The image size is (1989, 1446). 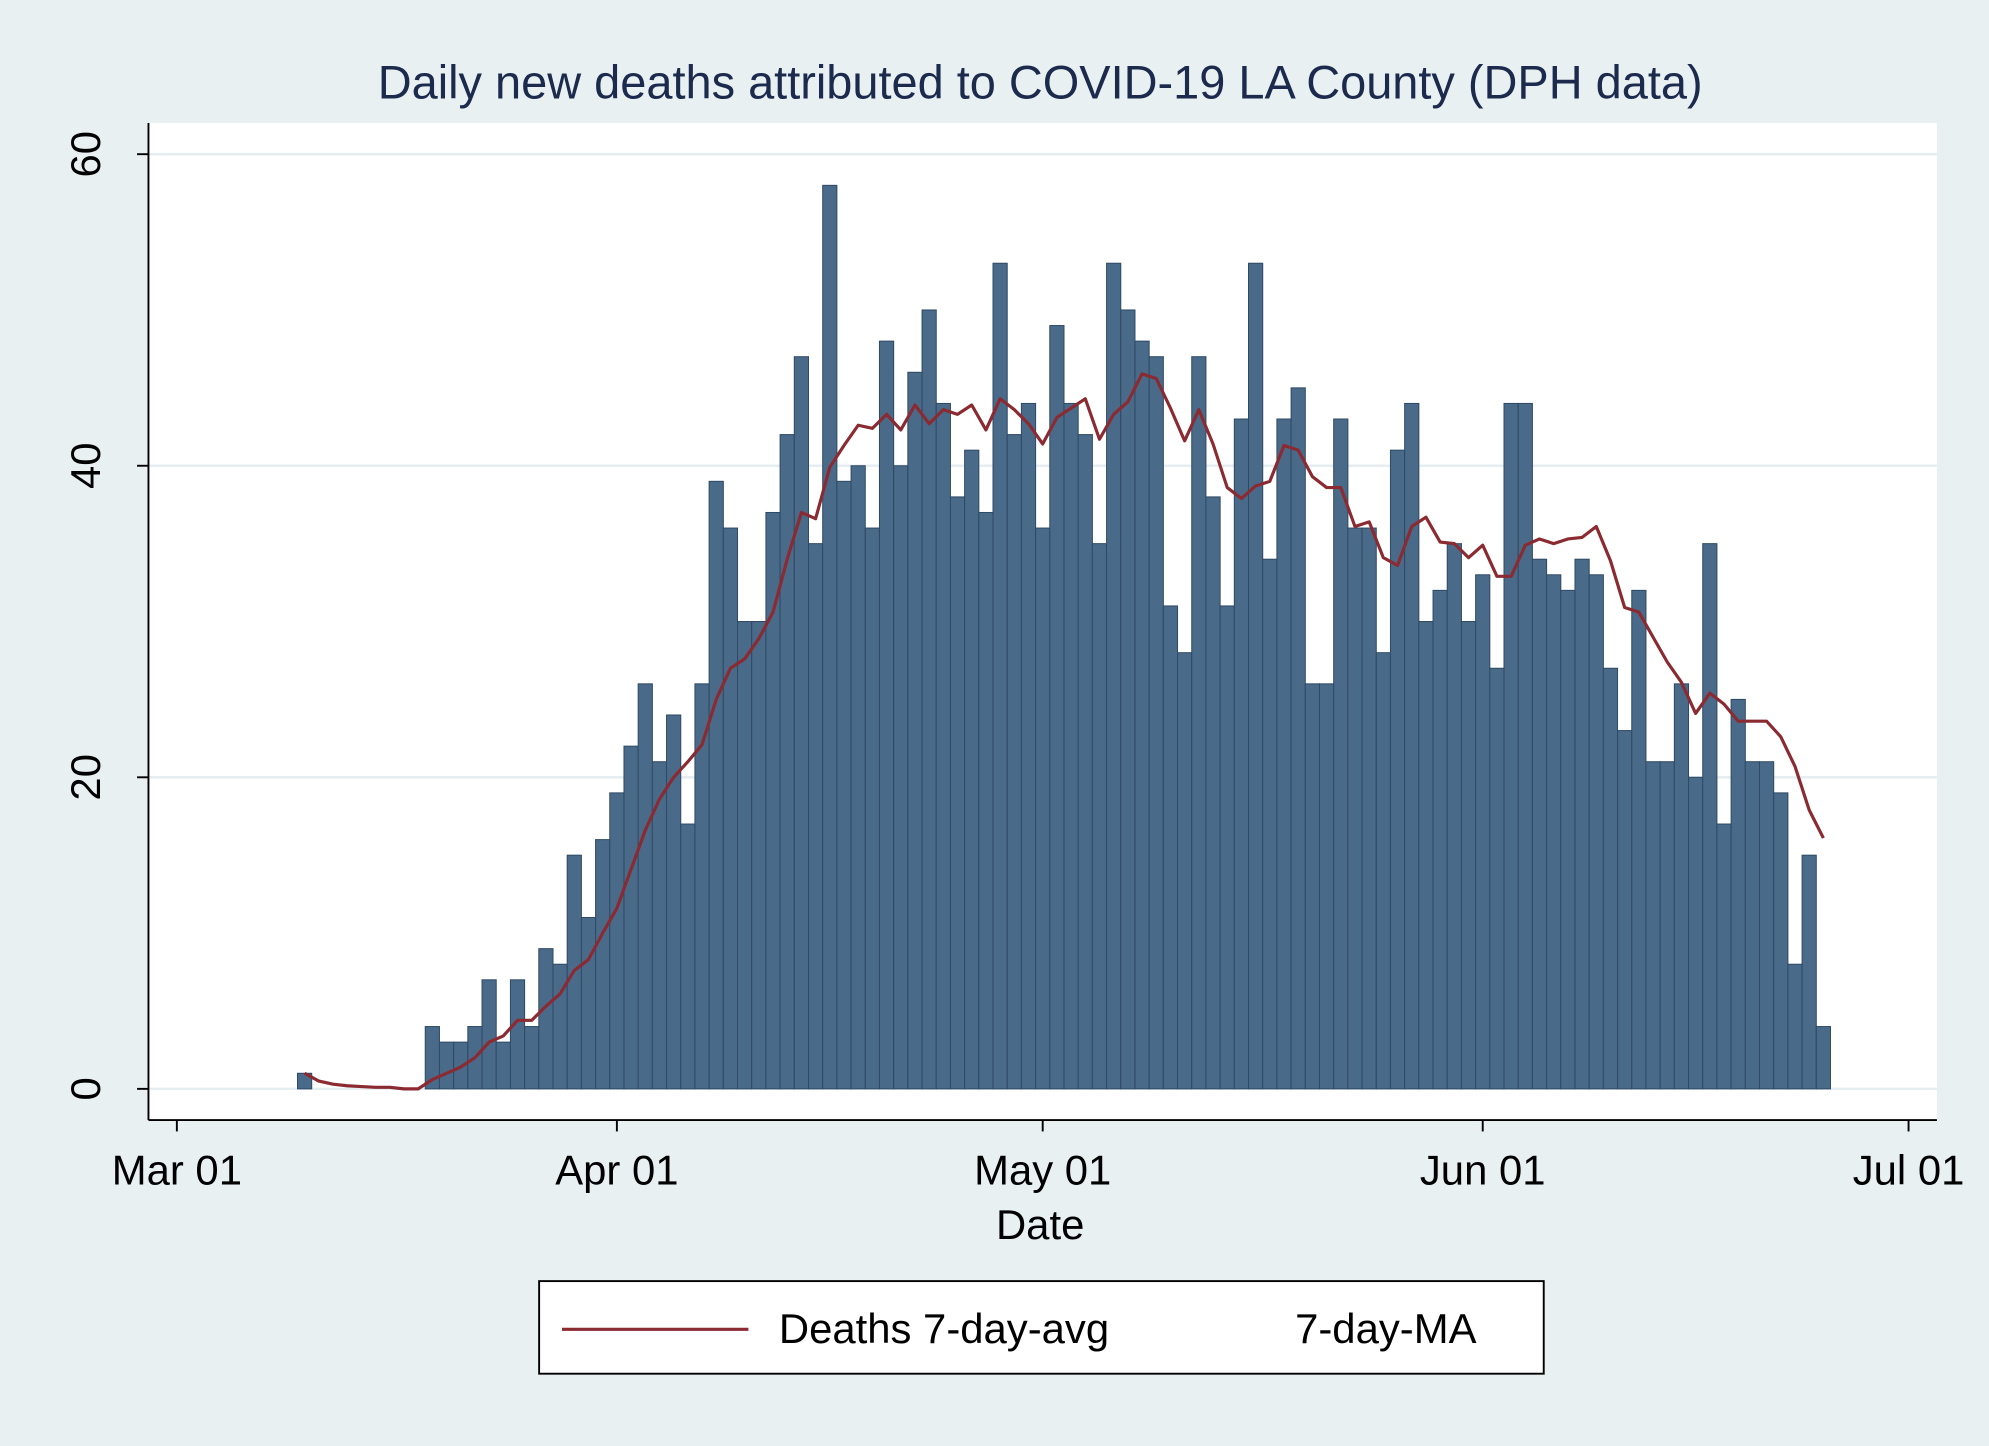 What do you see at coordinates (944, 1328) in the screenshot?
I see `legend-label: Deaths 7-day-avg` at bounding box center [944, 1328].